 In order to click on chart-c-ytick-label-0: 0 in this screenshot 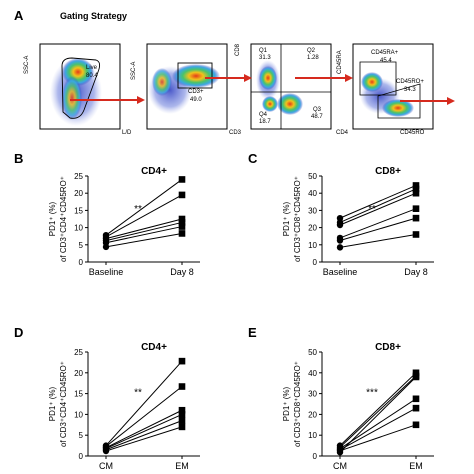, I will do `click(315, 262)`.